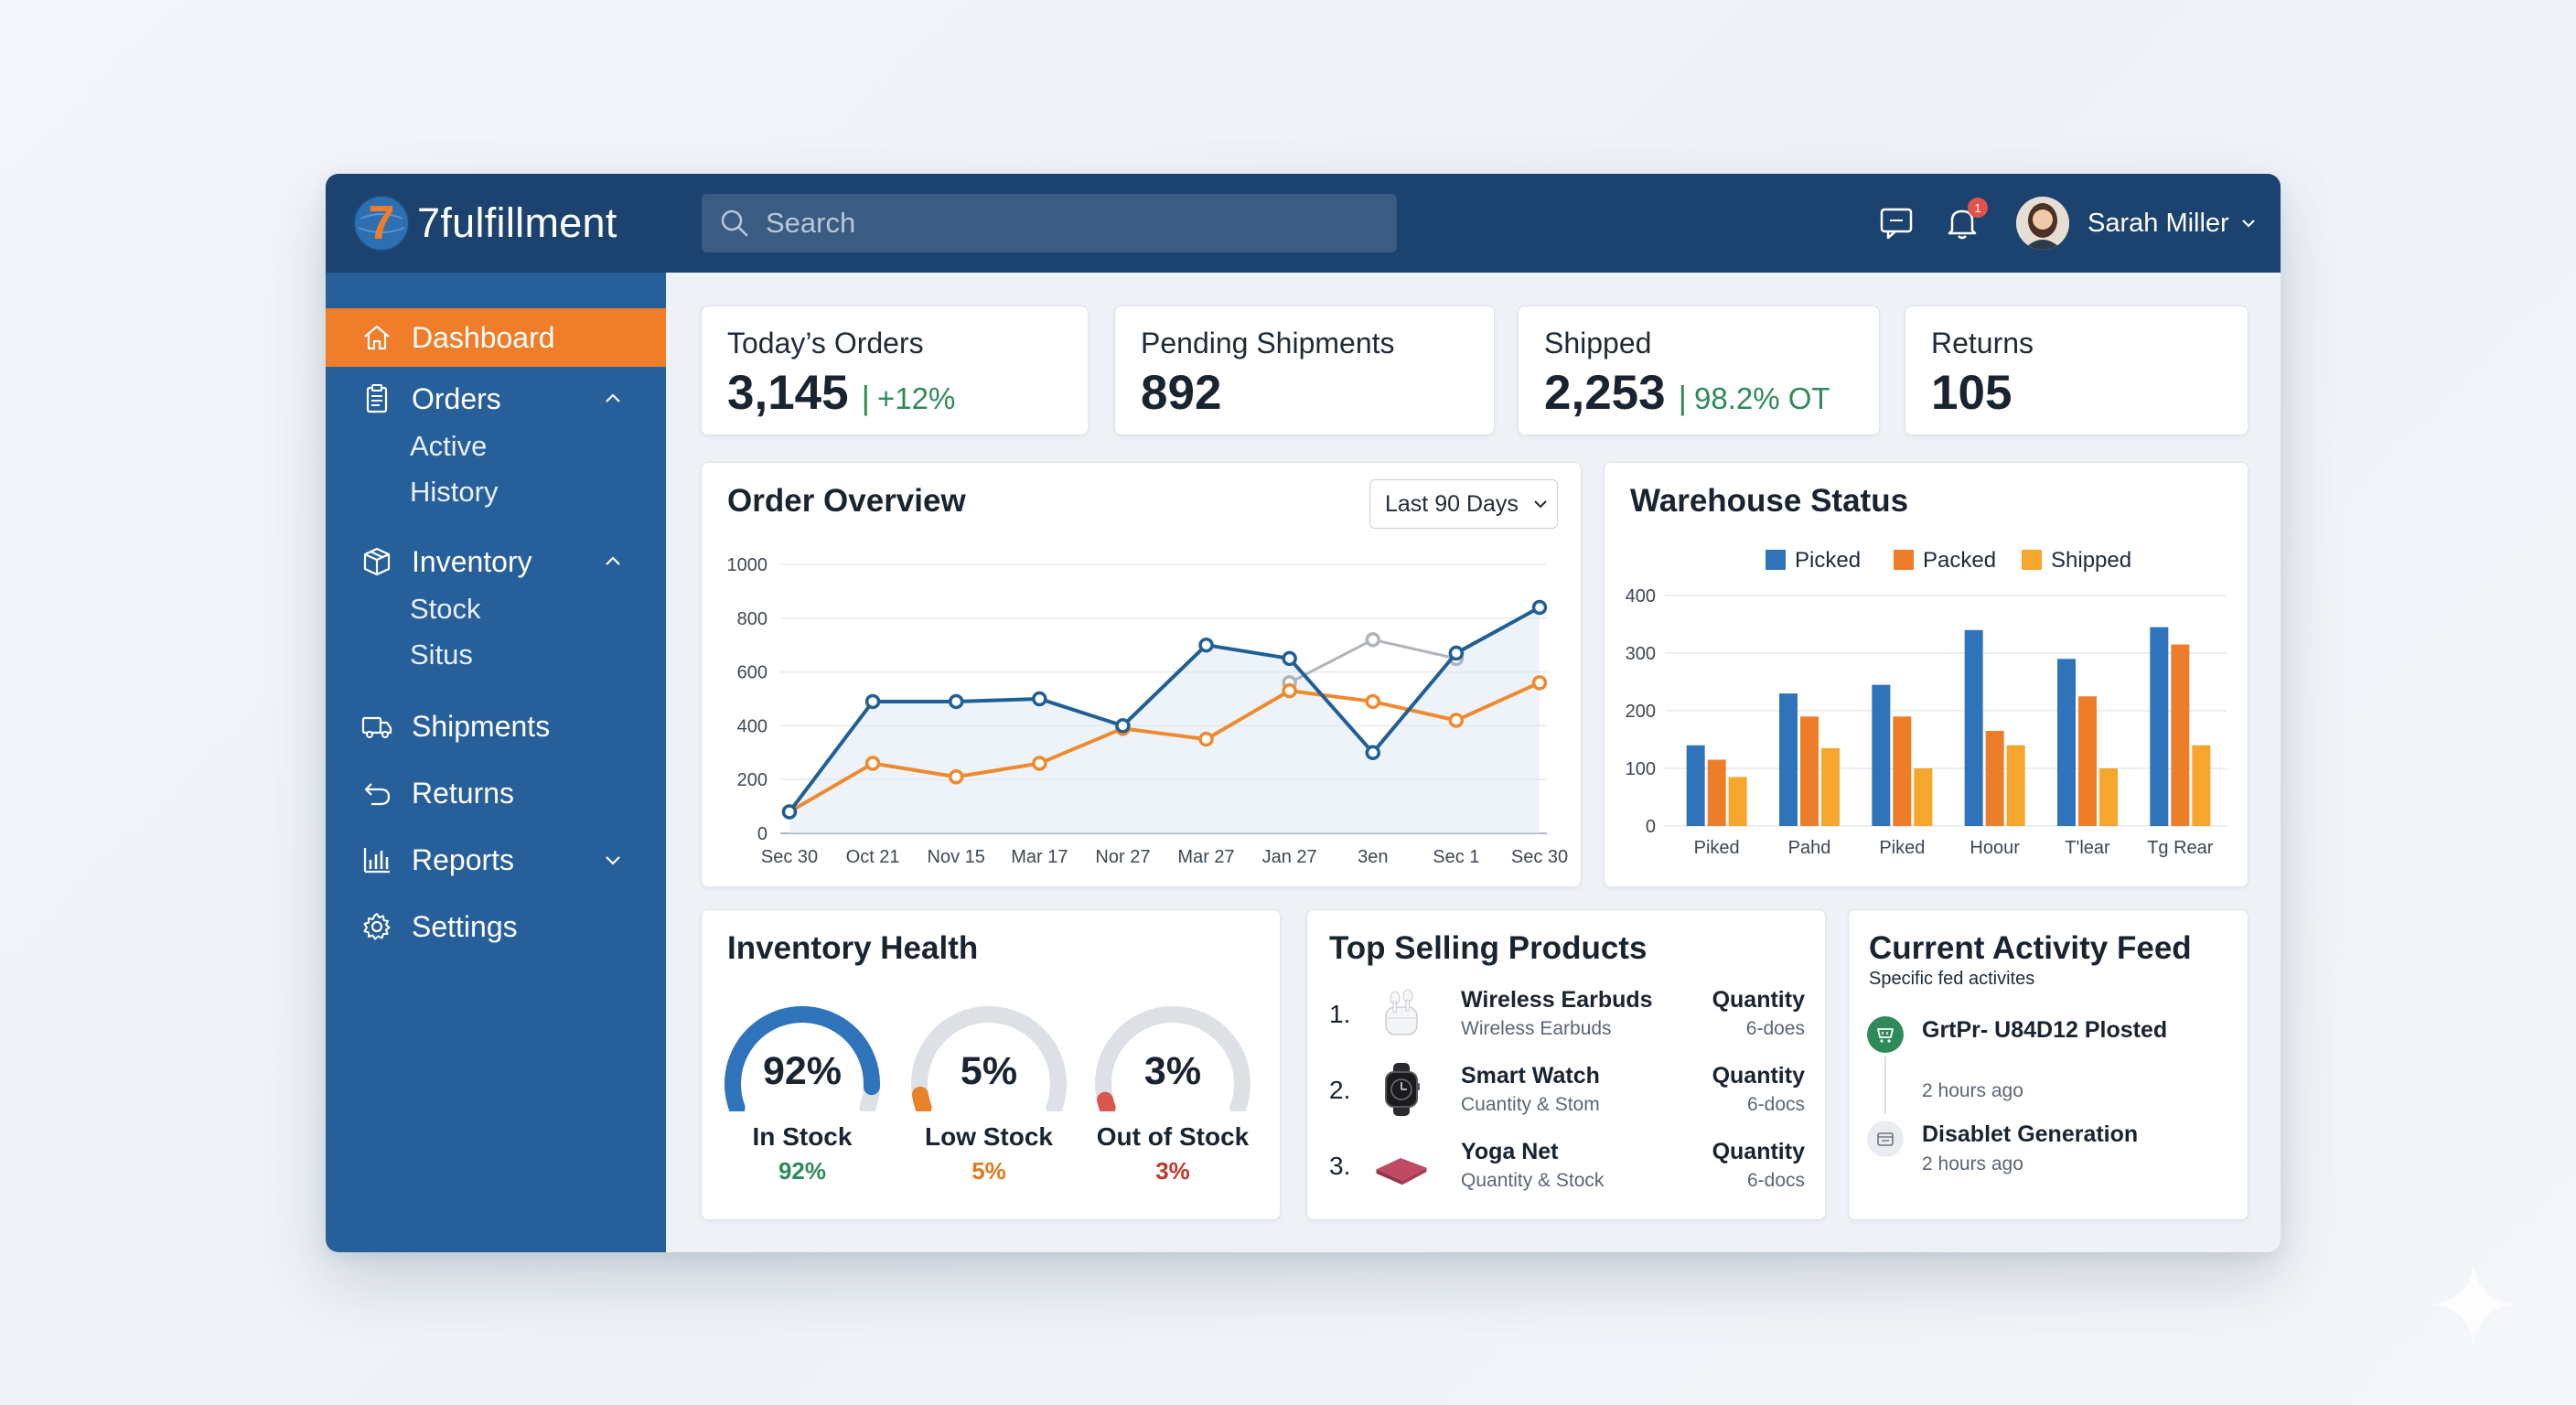 The width and height of the screenshot is (2576, 1405). I want to click on gauge-label: In Stock, so click(803, 1136).